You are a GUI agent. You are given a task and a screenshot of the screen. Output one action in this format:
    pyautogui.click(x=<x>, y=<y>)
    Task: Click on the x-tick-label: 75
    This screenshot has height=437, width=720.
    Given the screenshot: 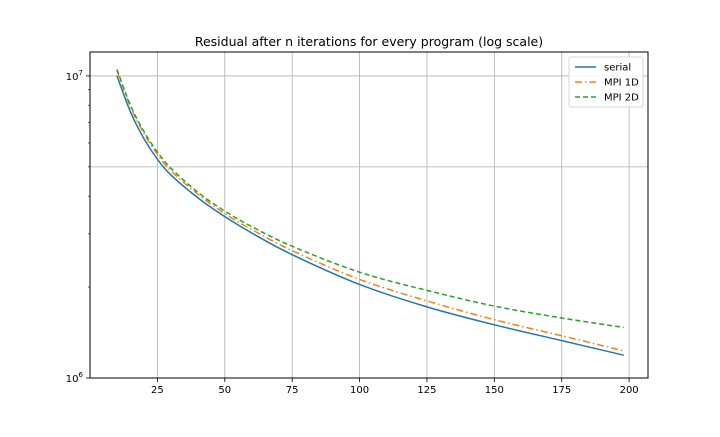 What is the action you would take?
    pyautogui.click(x=292, y=390)
    